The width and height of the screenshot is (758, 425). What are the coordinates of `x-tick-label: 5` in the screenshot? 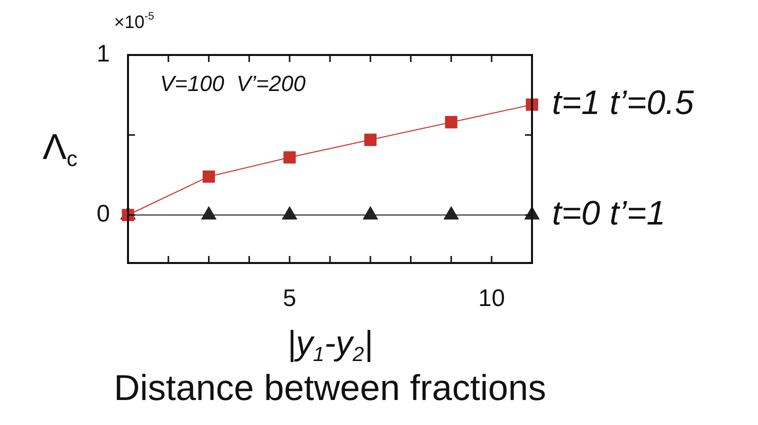 It's located at (289, 298).